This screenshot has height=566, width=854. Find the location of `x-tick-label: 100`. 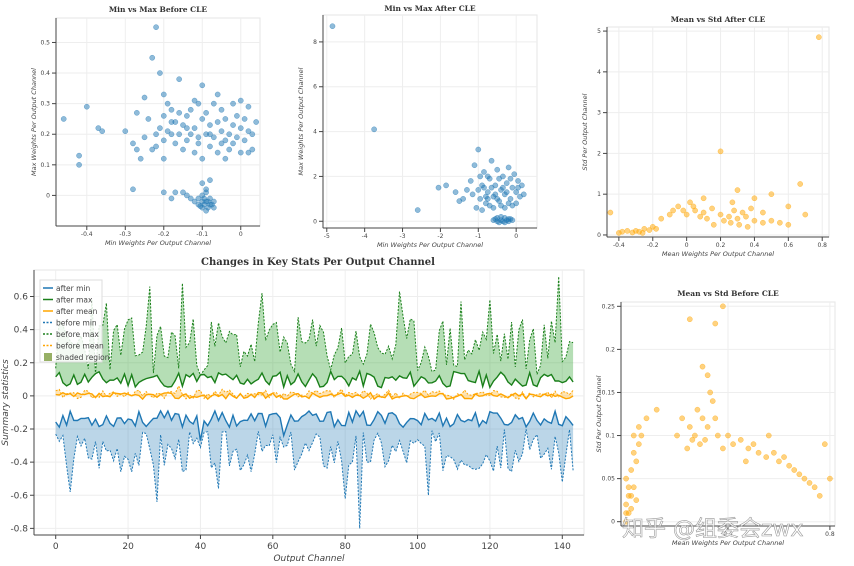

x-tick-label: 100 is located at coordinates (417, 547).